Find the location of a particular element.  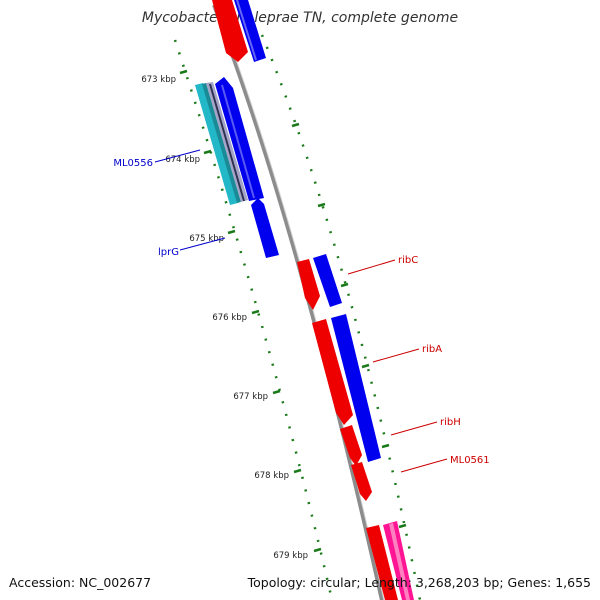

pseudogene-strip is located at coordinates (216, 144).